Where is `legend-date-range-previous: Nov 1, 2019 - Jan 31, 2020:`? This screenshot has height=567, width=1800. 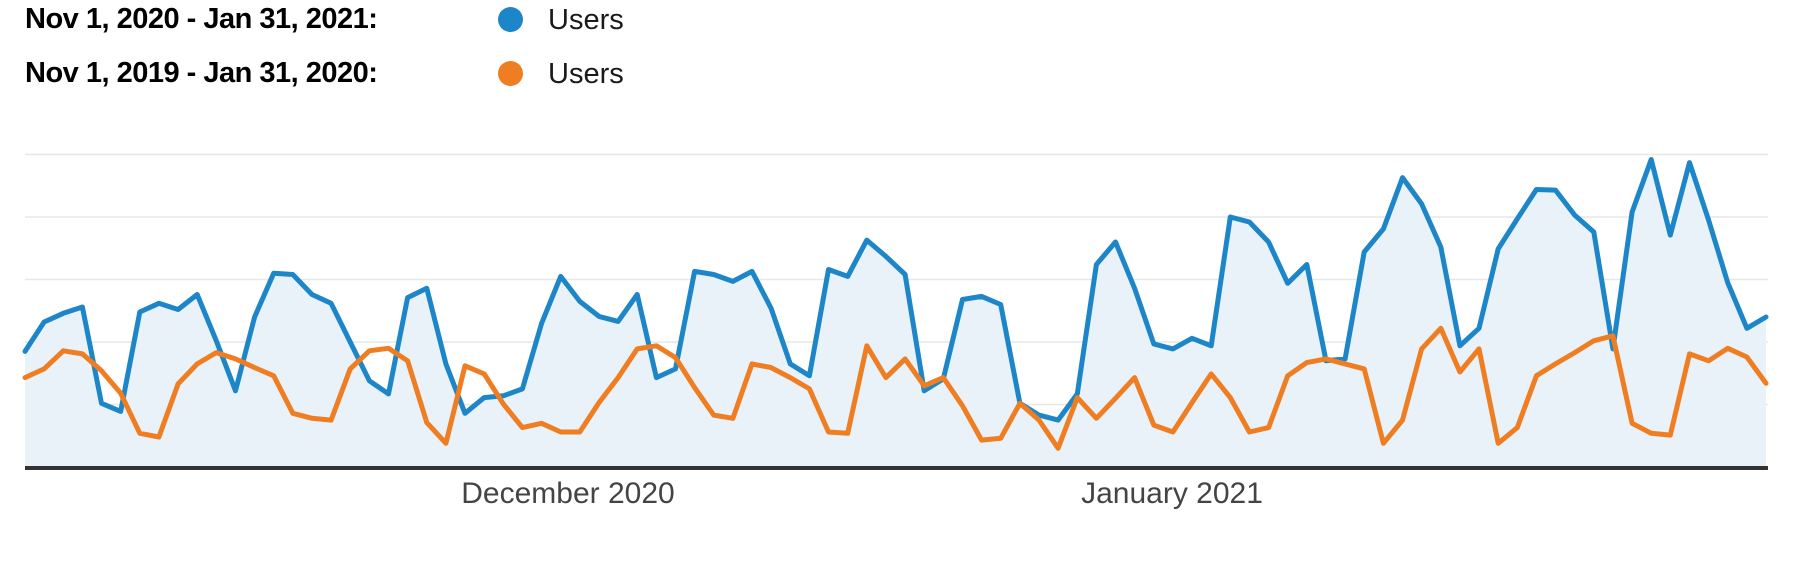
legend-date-range-previous: Nov 1, 2019 - Jan 31, 2020: is located at coordinates (201, 73).